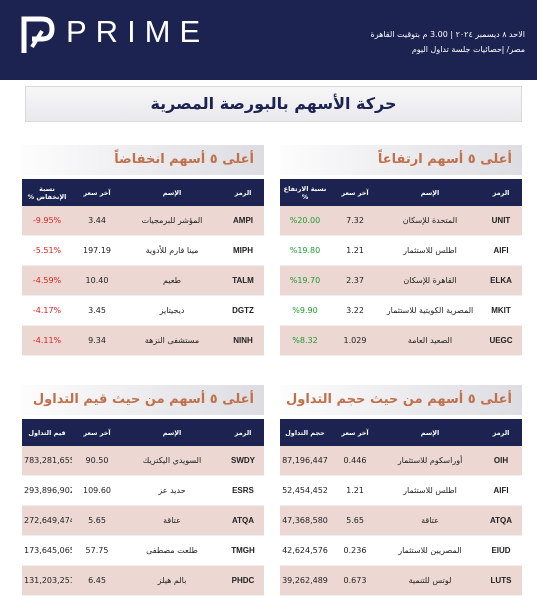  What do you see at coordinates (243, 550) in the screenshot?
I see `cell: TMGH` at bounding box center [243, 550].